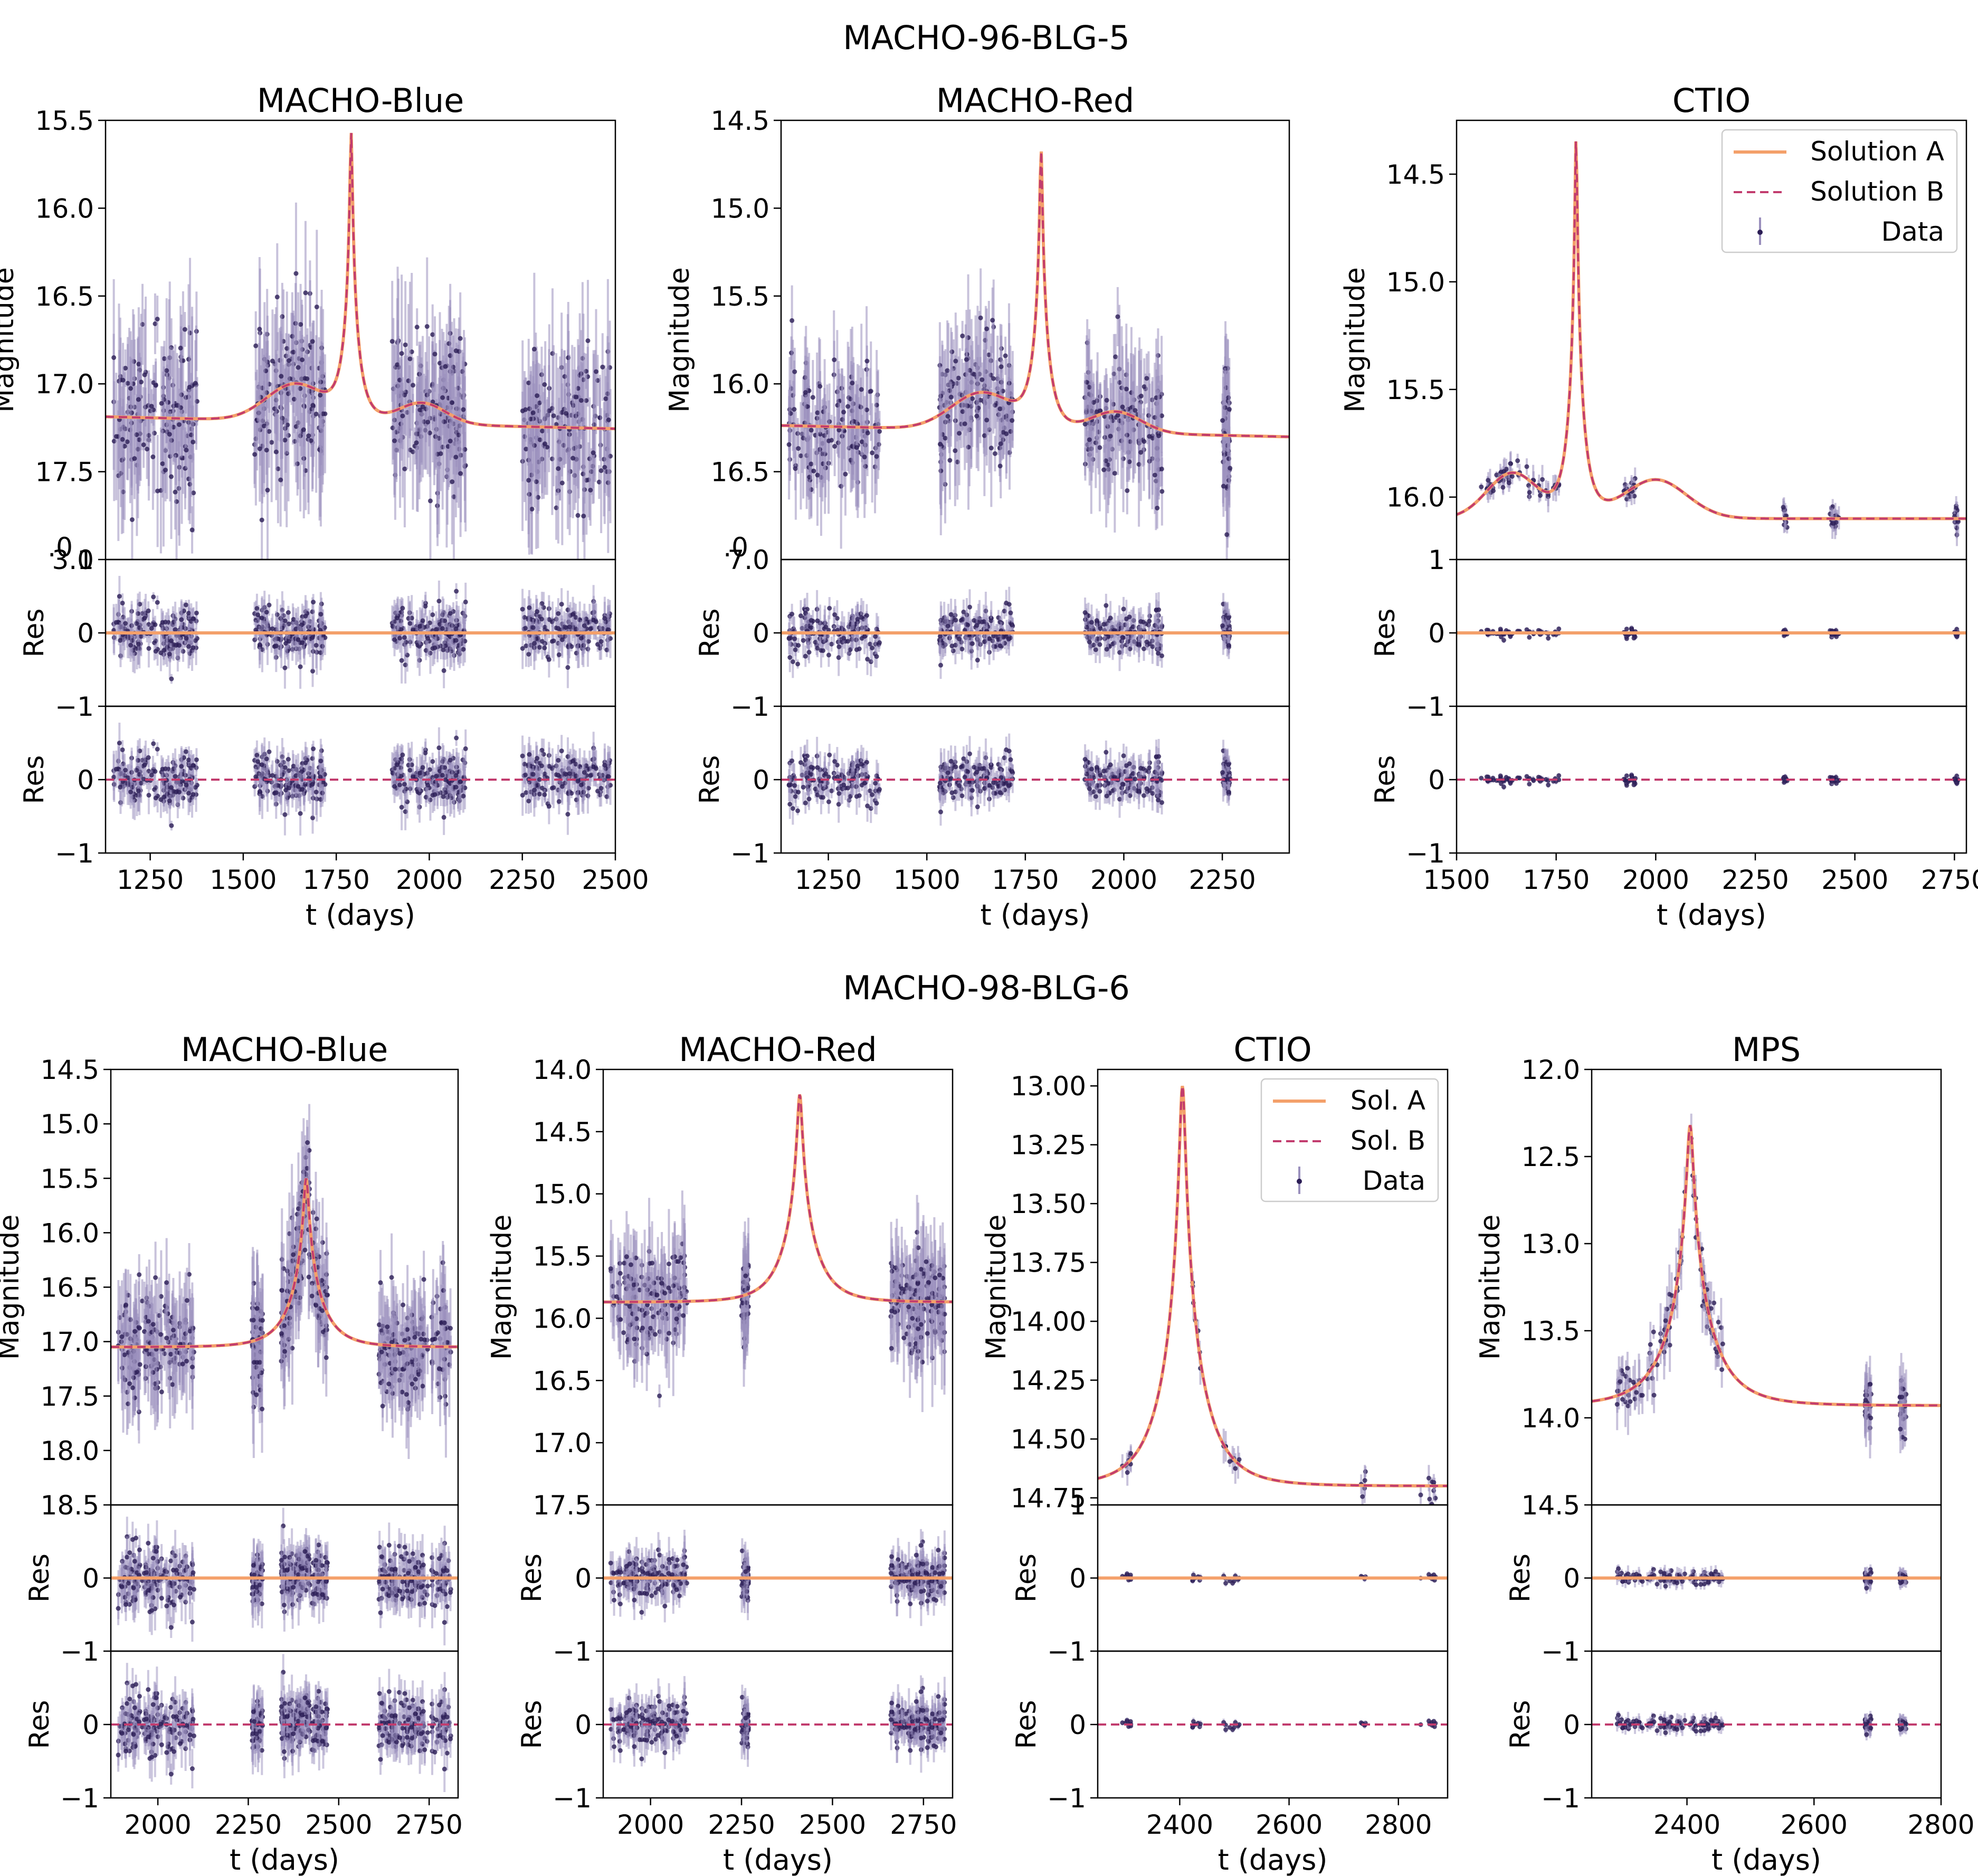 This screenshot has height=1876, width=1978. I want to click on solution-b-curve, so click(360, 281).